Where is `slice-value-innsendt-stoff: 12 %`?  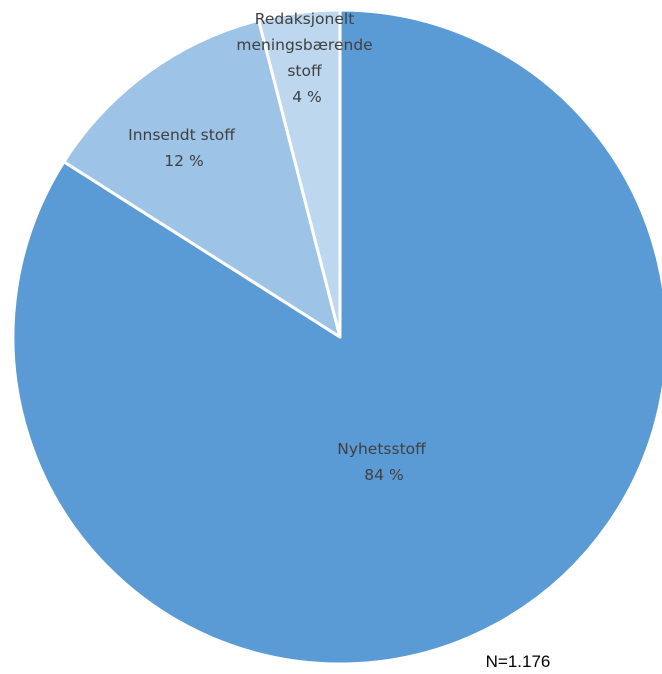 slice-value-innsendt-stoff: 12 % is located at coordinates (183, 161).